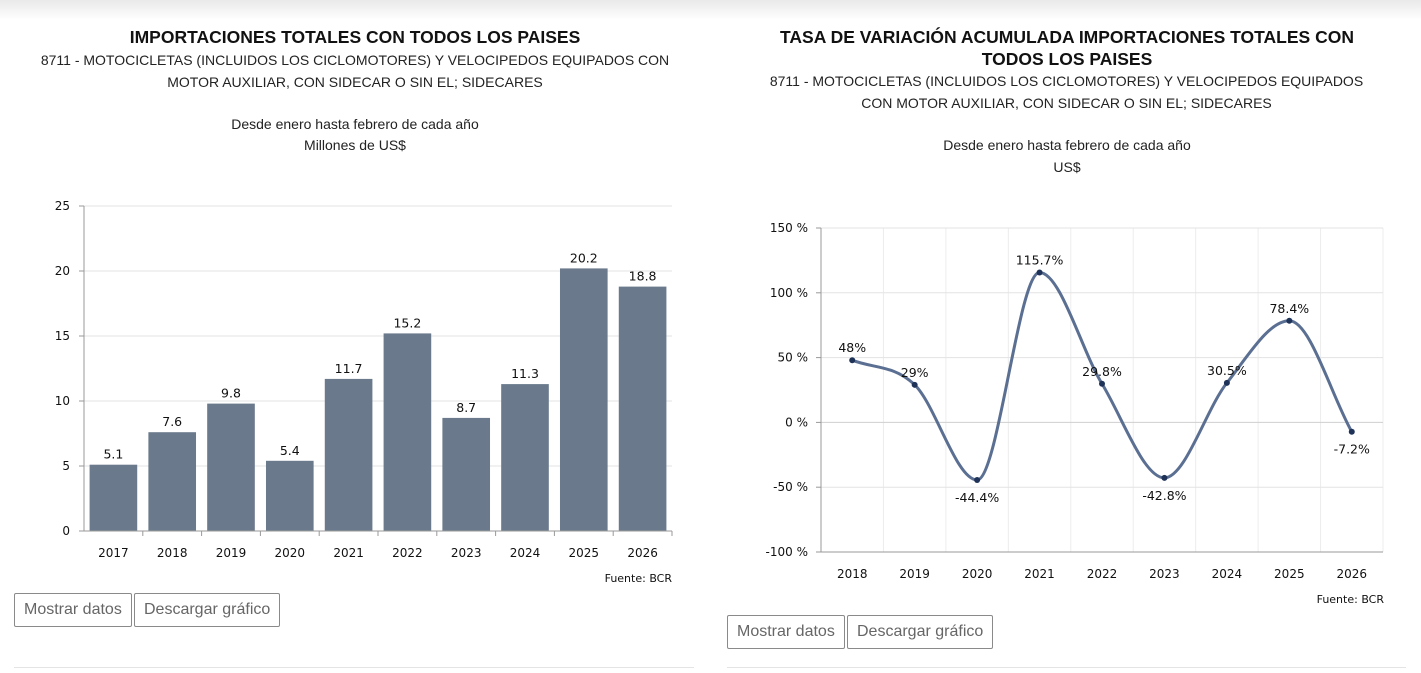  Describe the element at coordinates (62, 206) in the screenshot. I see `y-tick-label: 25` at that location.